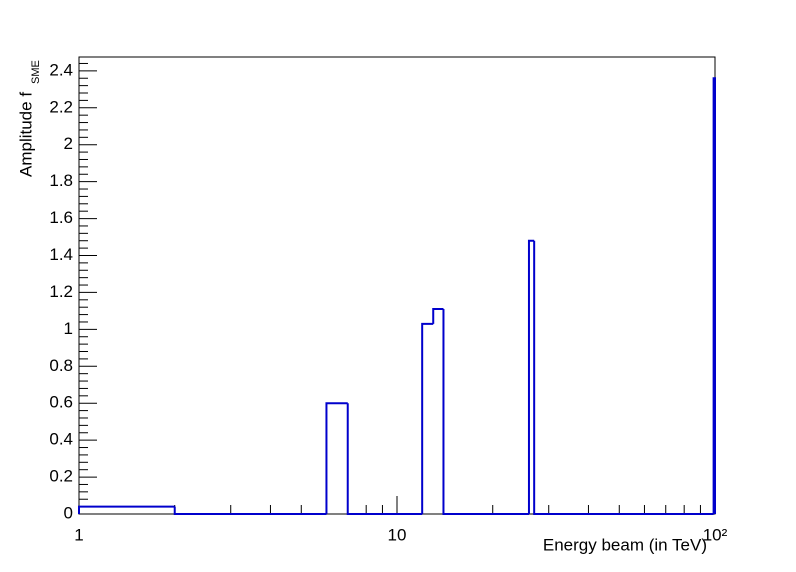 This screenshot has height=572, width=796. I want to click on x-tick-label: 1, so click(78, 534).